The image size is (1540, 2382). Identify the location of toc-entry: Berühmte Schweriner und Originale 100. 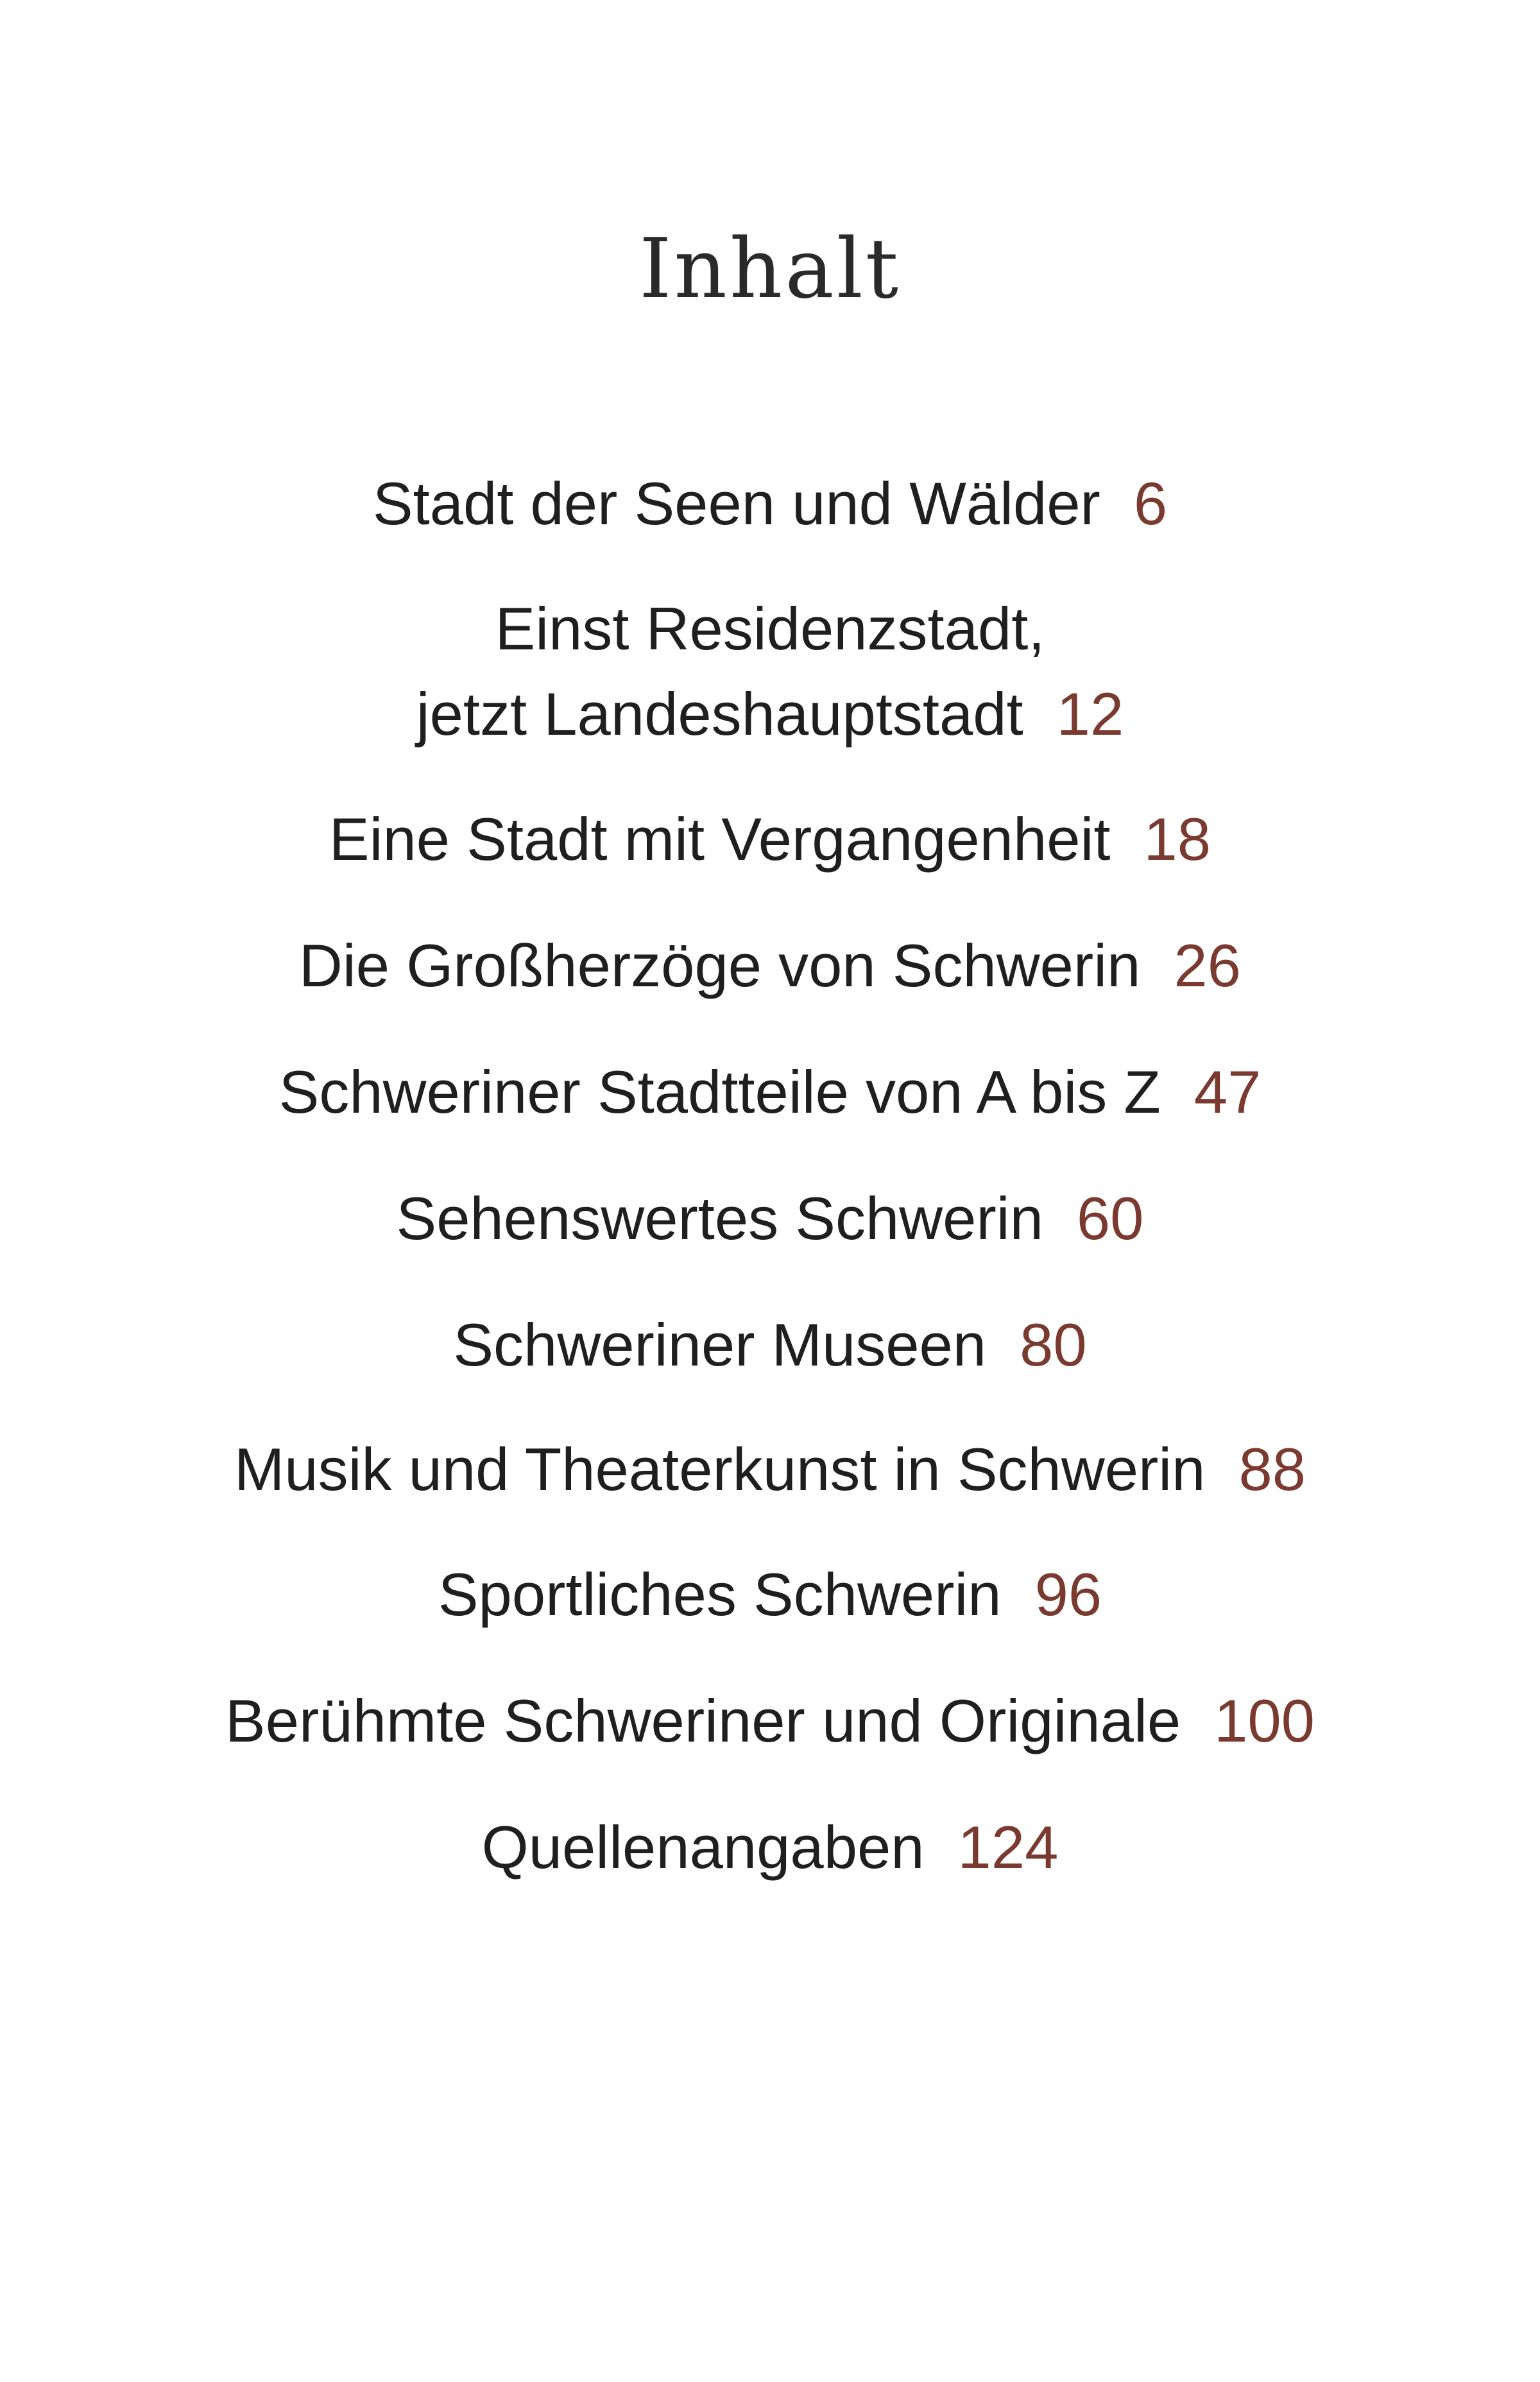
(770, 1721).